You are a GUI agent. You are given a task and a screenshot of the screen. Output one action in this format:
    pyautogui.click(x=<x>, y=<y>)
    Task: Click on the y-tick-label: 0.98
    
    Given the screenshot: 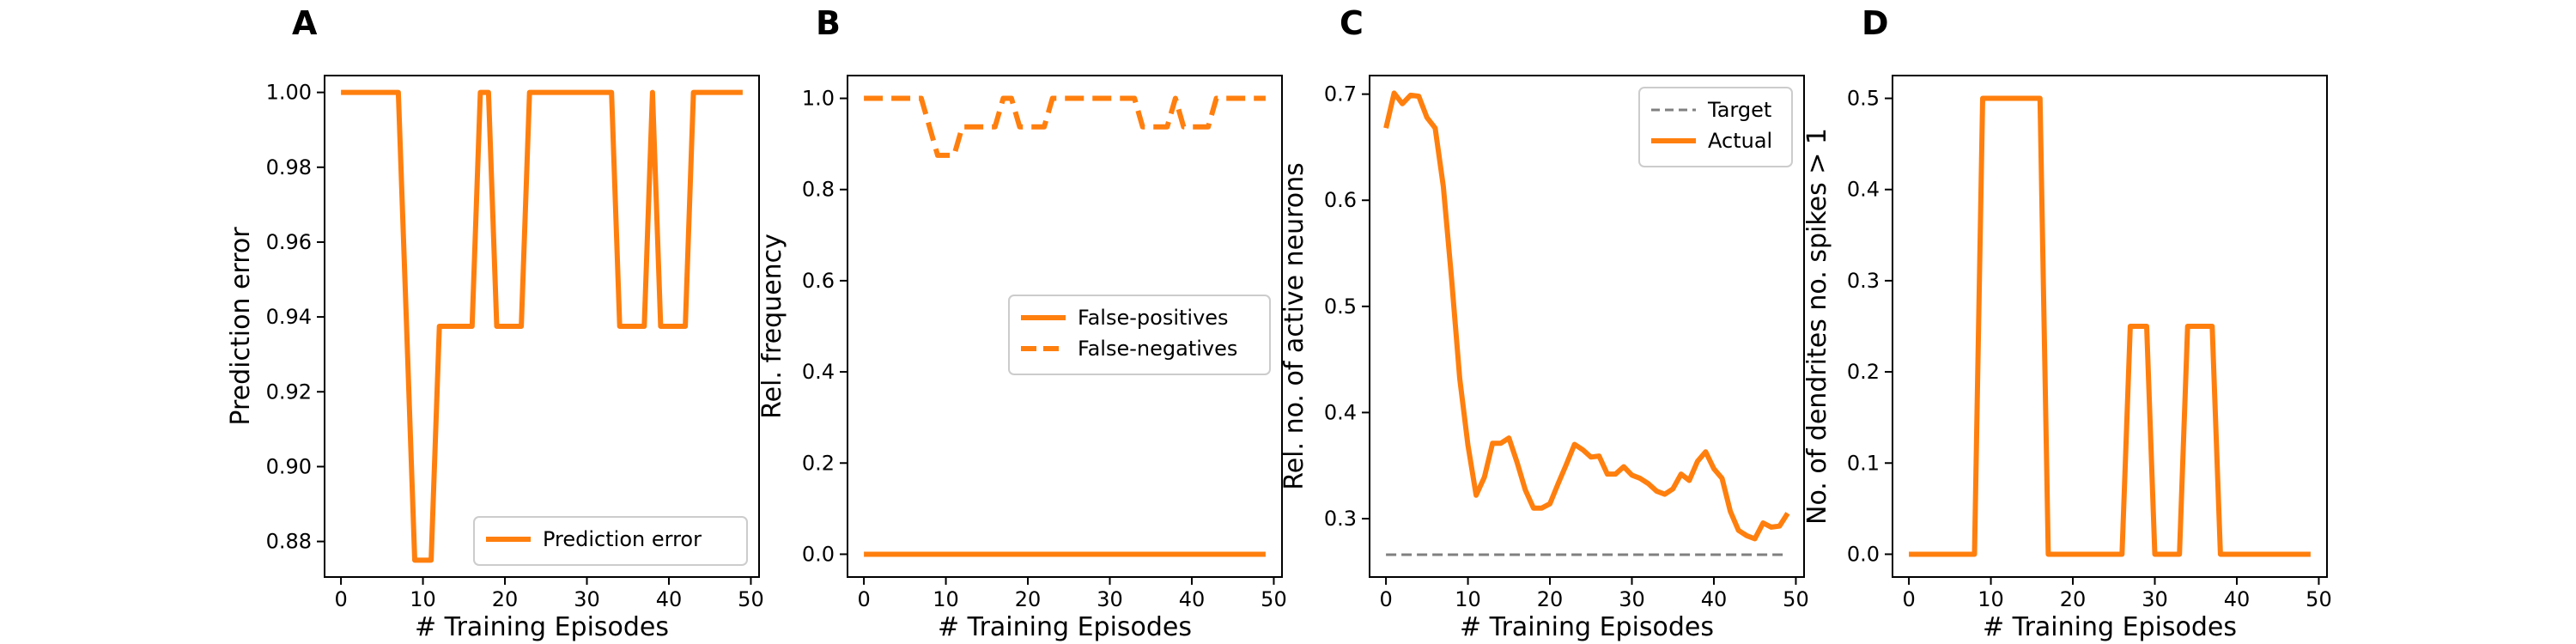 What is the action you would take?
    pyautogui.click(x=289, y=167)
    